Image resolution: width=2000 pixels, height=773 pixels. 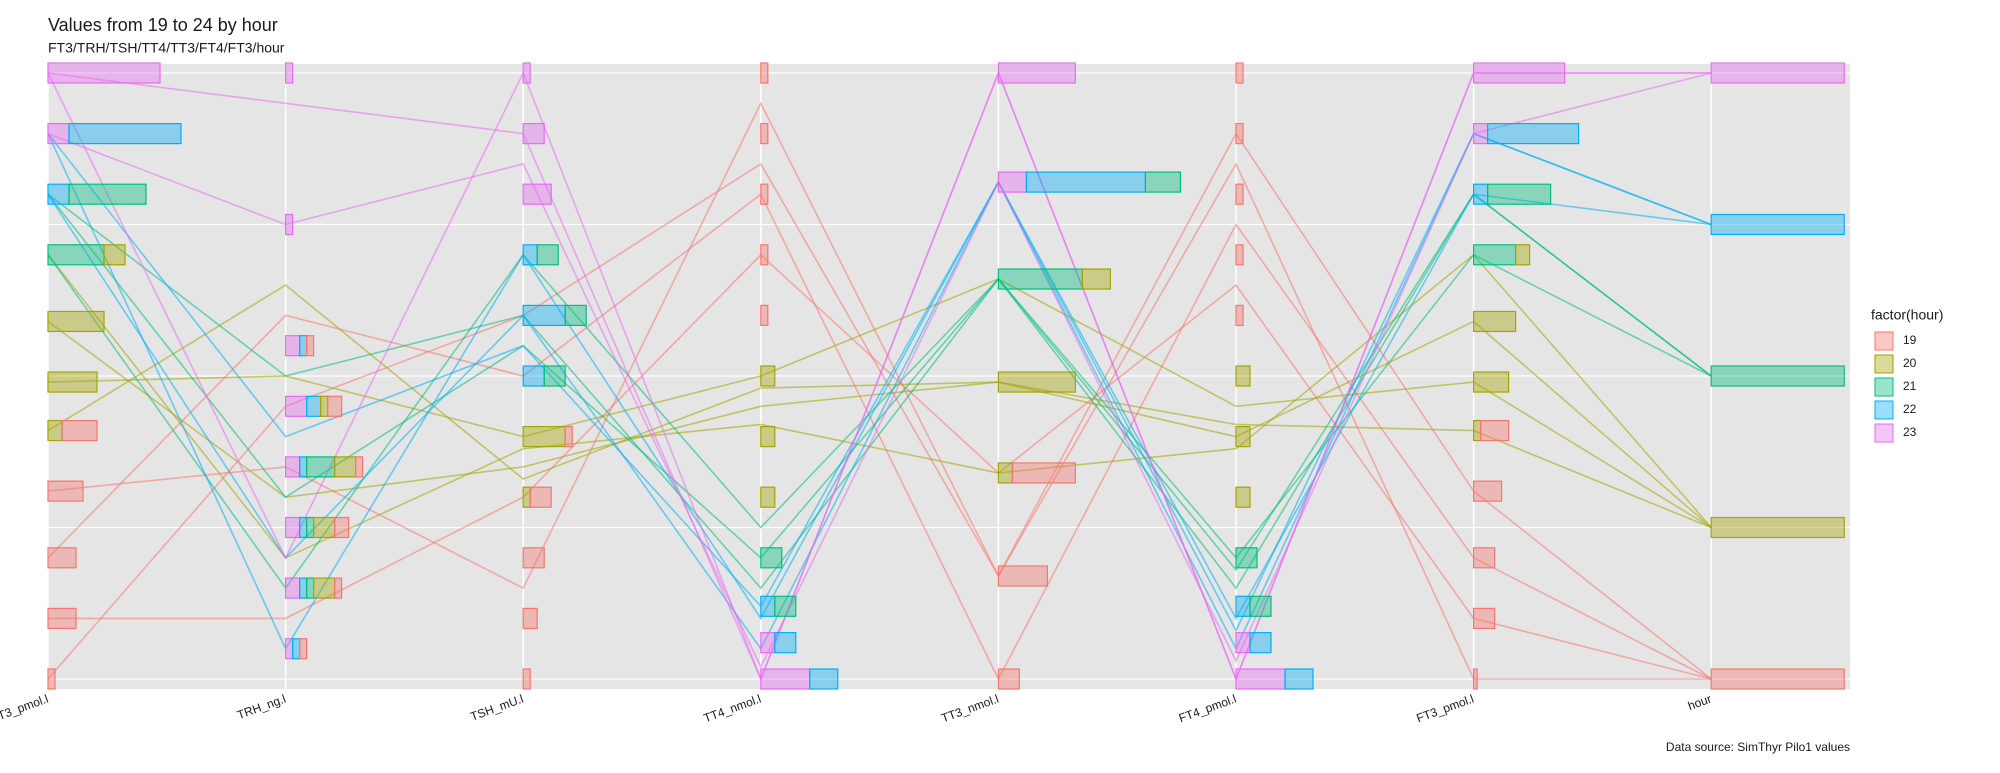 I want to click on x-axis-label: TRH_ng.l, so click(x=261, y=707).